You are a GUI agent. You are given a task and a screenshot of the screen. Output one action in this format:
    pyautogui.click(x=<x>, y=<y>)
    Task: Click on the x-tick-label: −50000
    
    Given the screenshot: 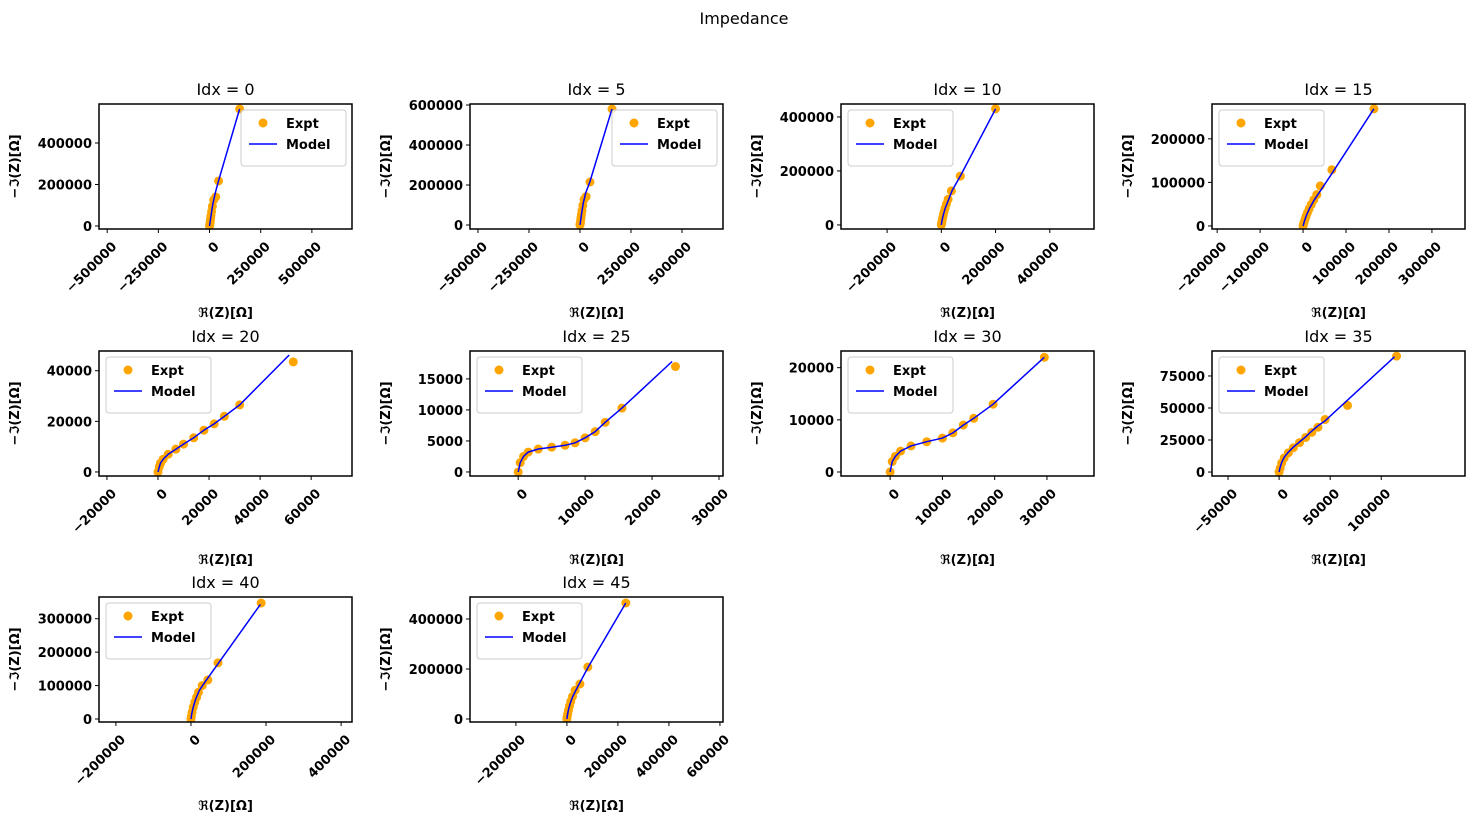 What is the action you would take?
    pyautogui.click(x=1216, y=511)
    